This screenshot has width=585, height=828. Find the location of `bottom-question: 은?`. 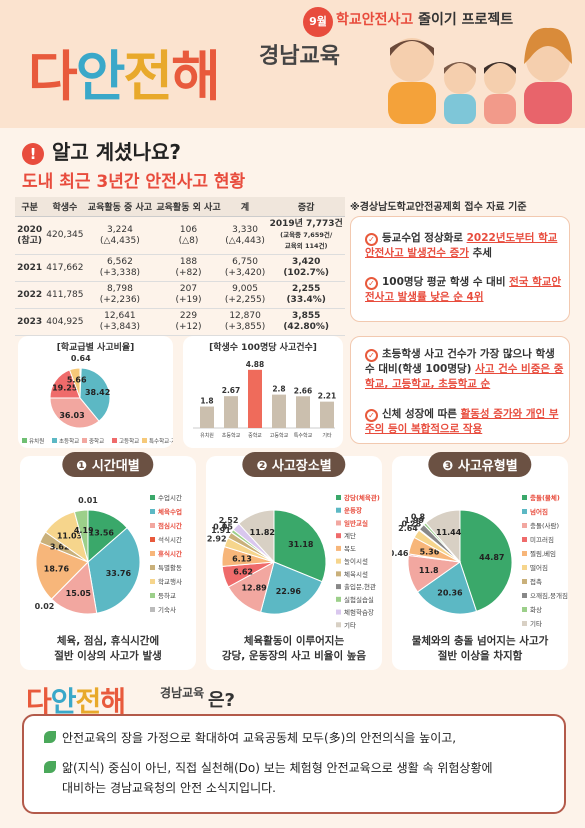

bottom-question: 은? is located at coordinates (222, 700).